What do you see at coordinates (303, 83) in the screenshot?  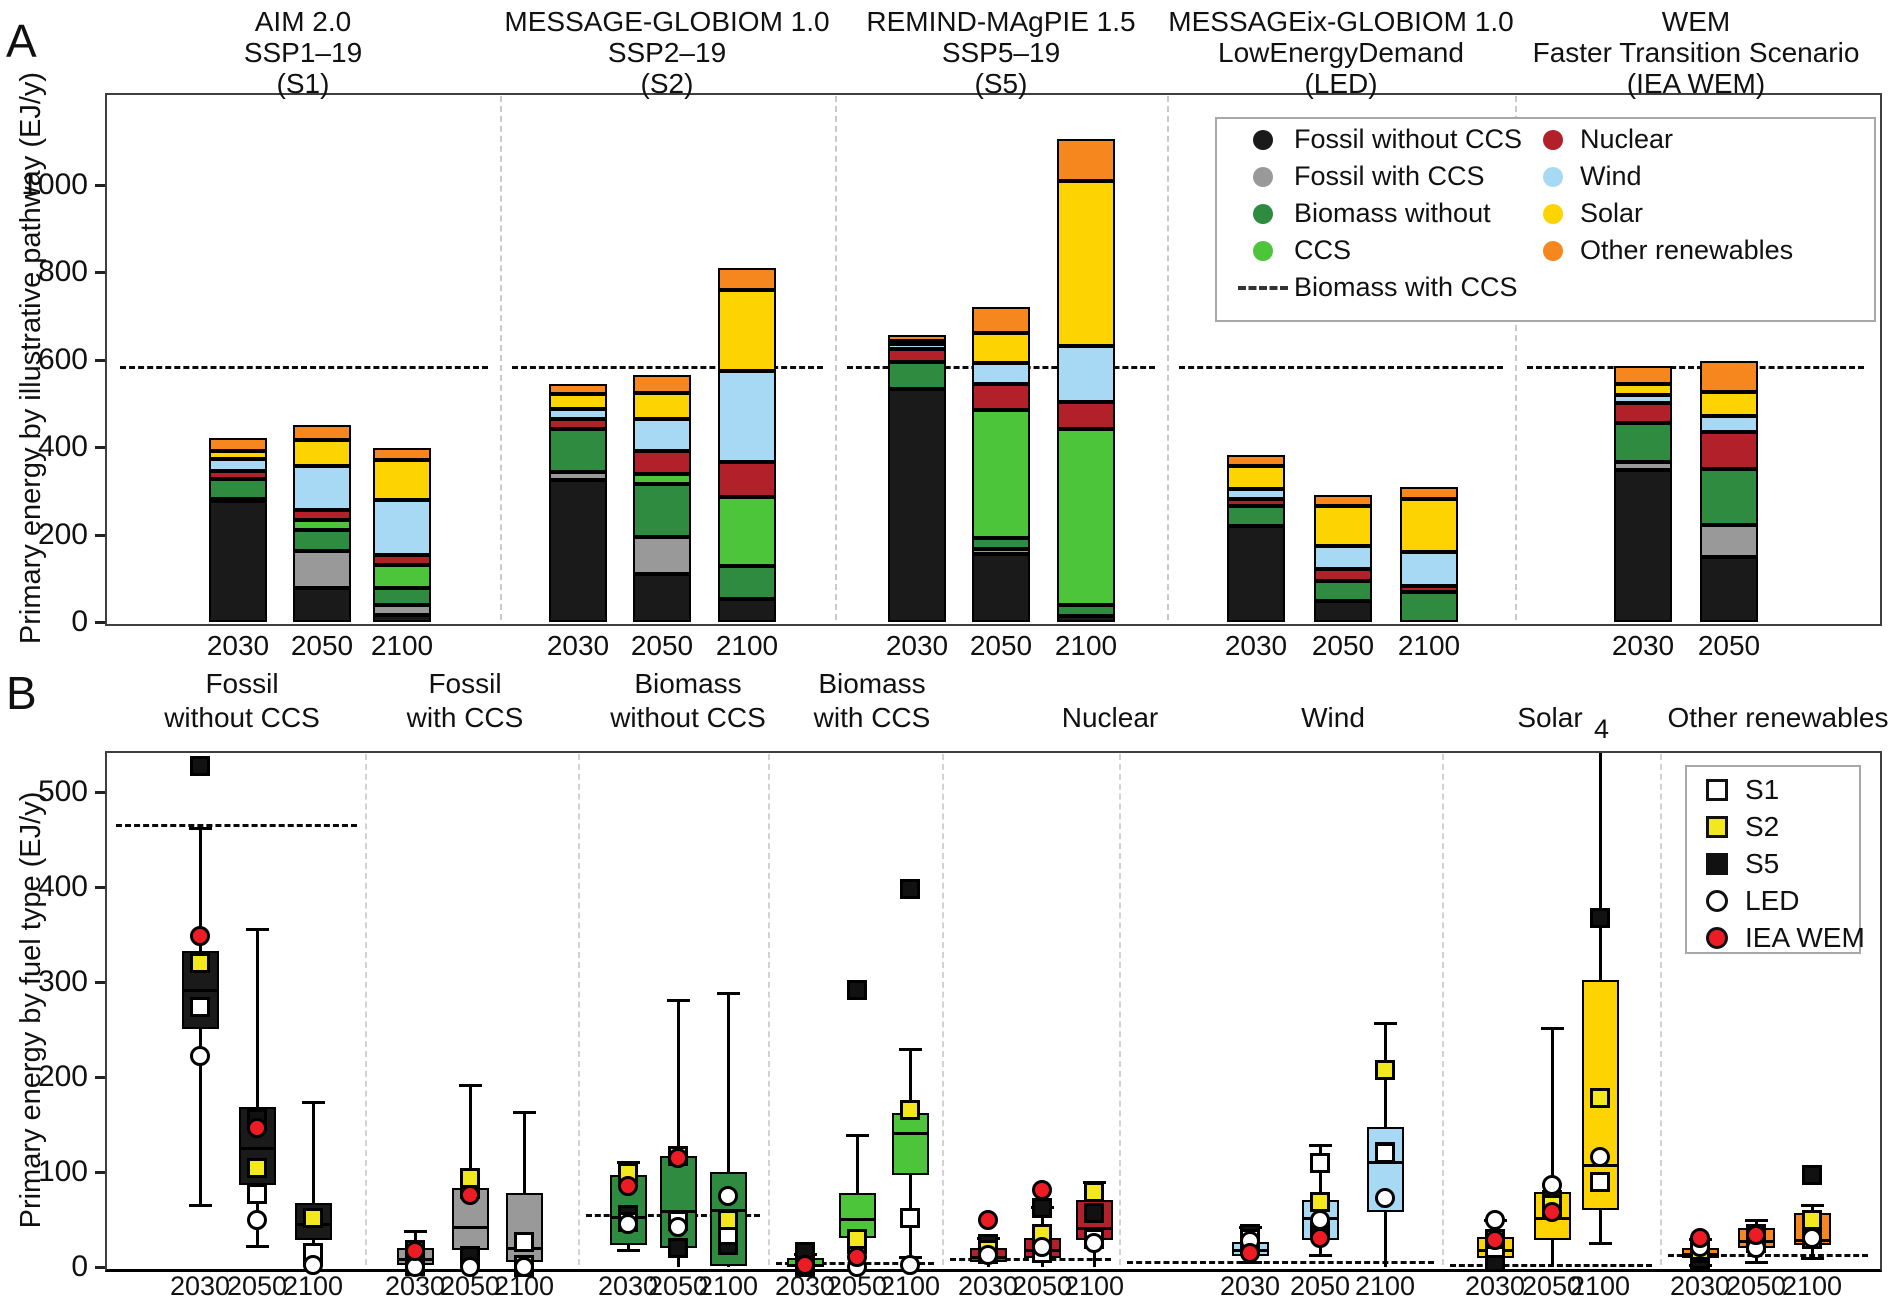 I see `scenario-header-s1: (S1)` at bounding box center [303, 83].